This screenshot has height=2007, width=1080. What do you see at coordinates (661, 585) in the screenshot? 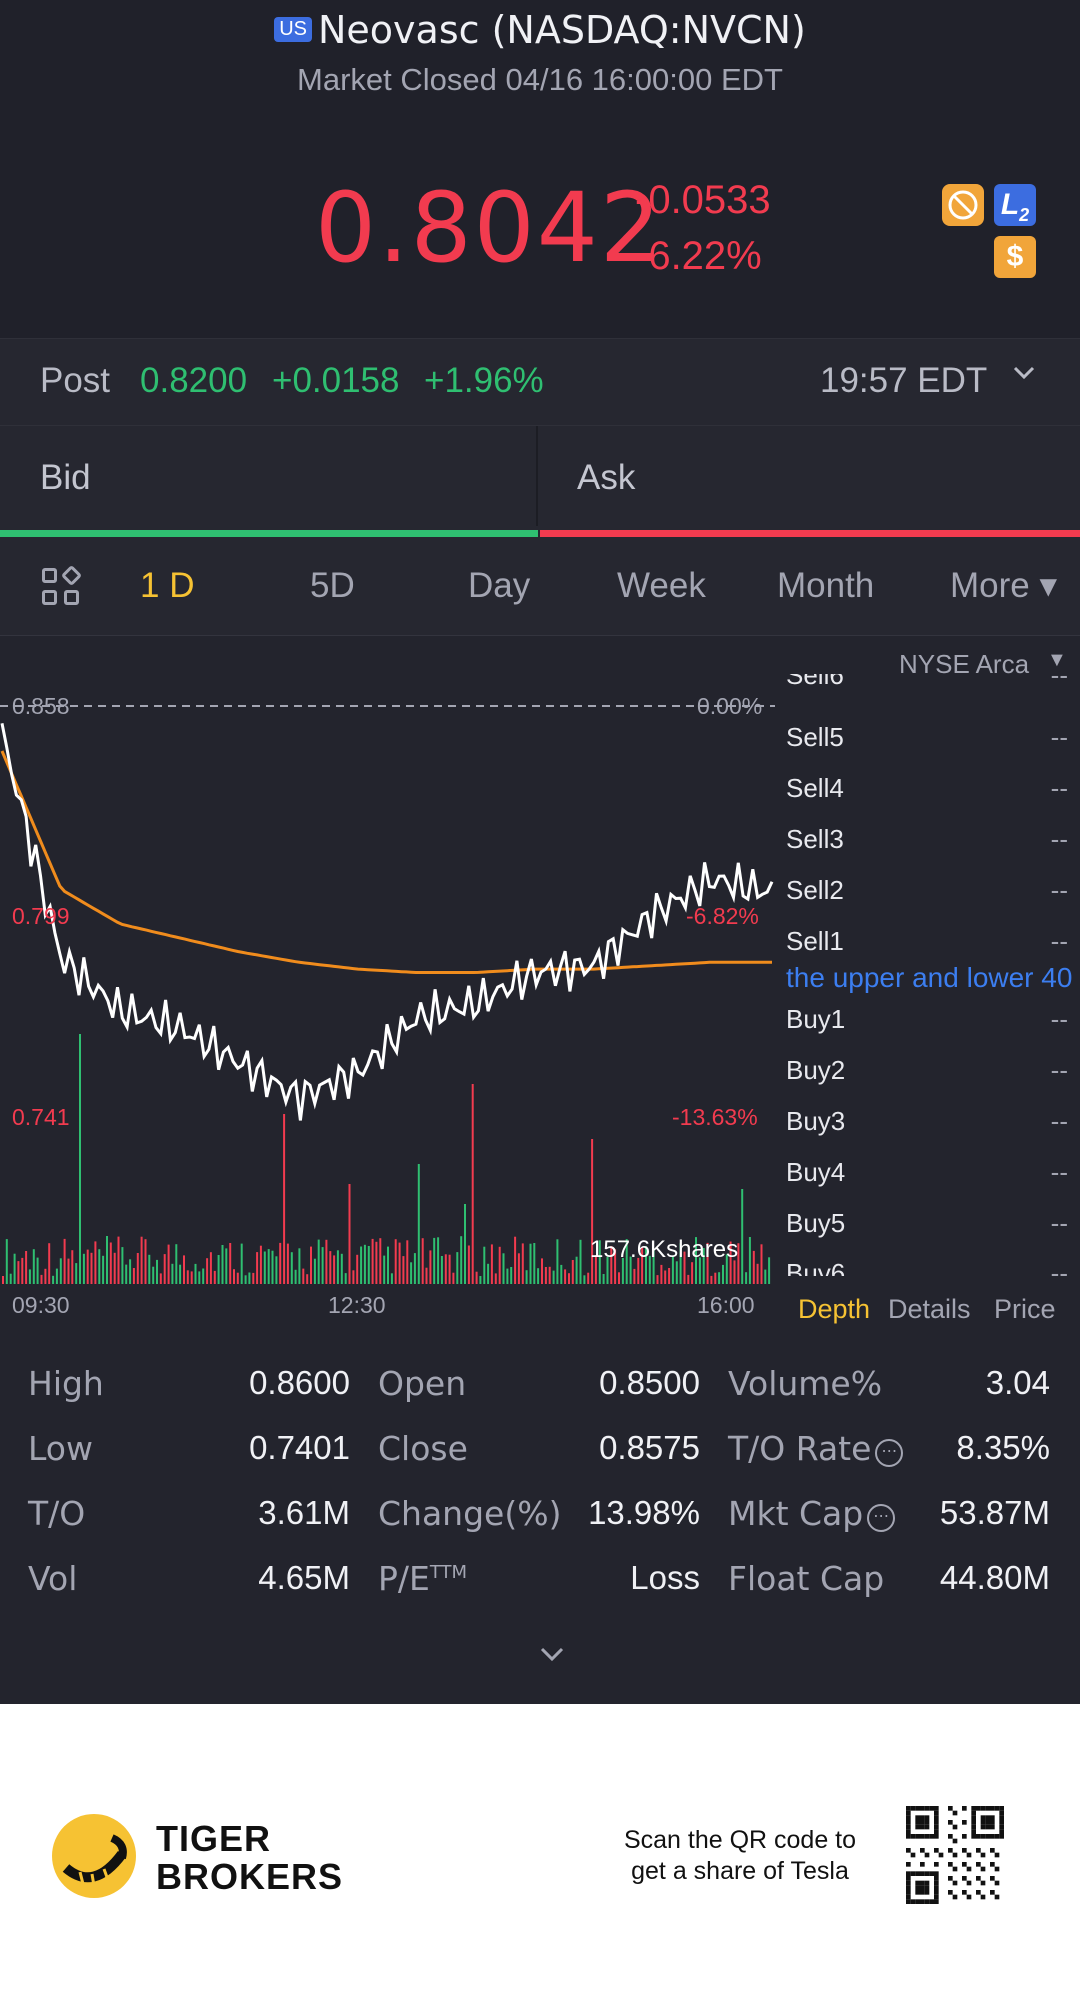
I see `tab-week: Week` at bounding box center [661, 585].